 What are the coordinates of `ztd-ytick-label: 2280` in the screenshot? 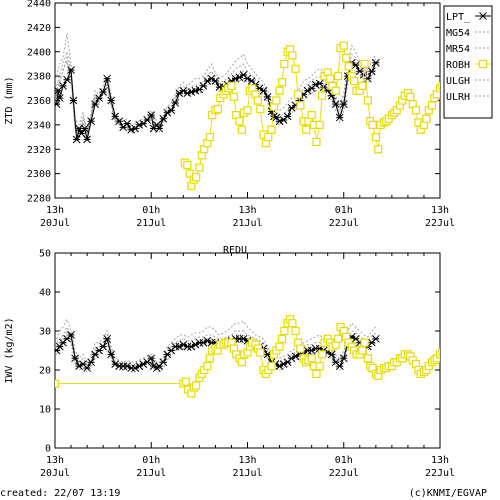 It's located at (39, 199).